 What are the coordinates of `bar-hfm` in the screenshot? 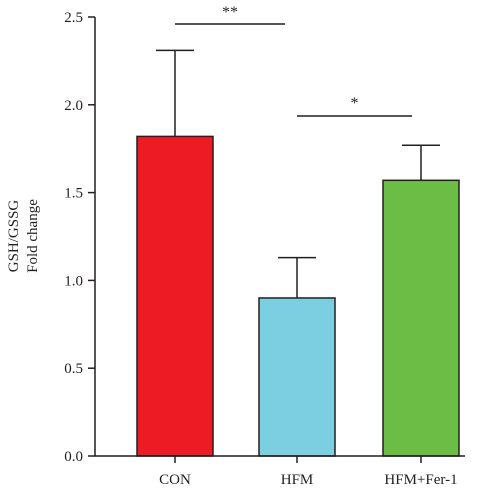 It's located at (297, 377).